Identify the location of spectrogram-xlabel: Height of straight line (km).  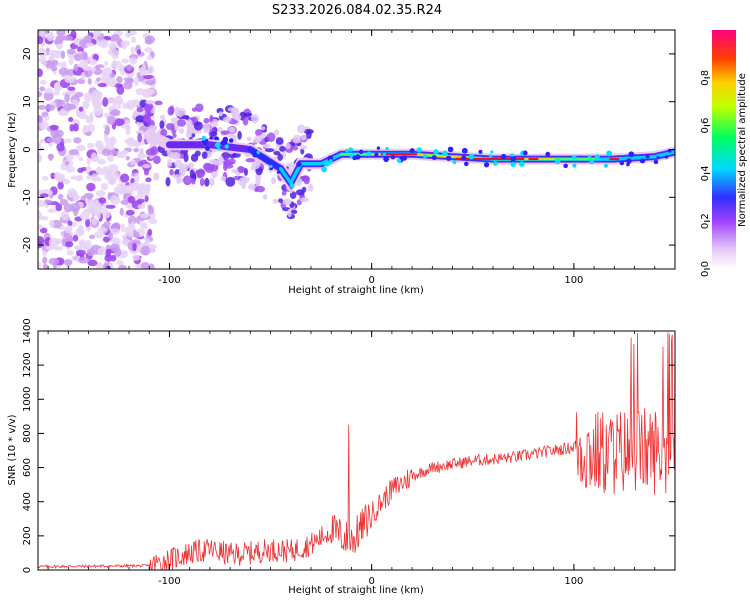
(356, 290).